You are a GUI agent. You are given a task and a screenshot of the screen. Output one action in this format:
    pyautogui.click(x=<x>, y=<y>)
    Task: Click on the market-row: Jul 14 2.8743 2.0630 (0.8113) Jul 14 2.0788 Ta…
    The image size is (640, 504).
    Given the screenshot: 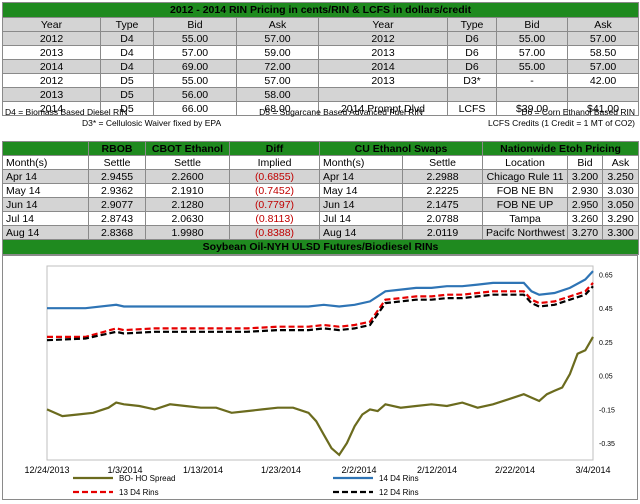 What is the action you would take?
    pyautogui.click(x=321, y=218)
    